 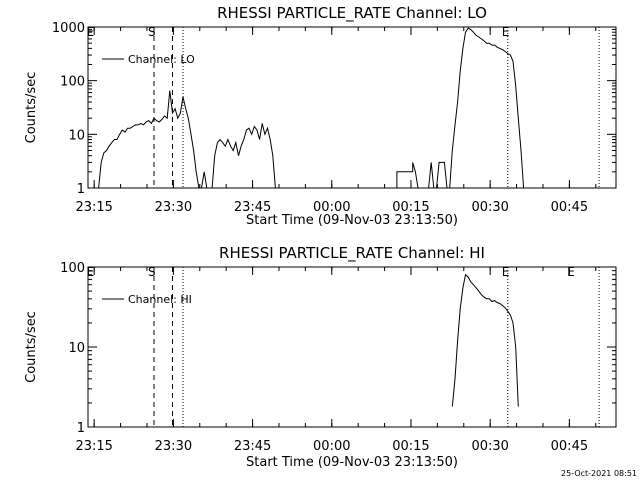 What do you see at coordinates (599, 473) in the screenshot?
I see `timestamp: 25-Oct-2021 08:51` at bounding box center [599, 473].